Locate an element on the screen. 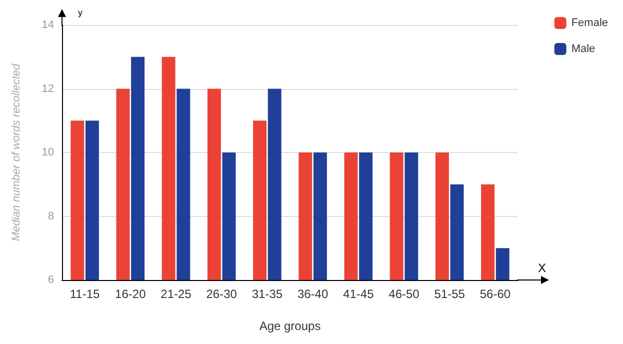 This screenshot has height=344, width=623. x-tick-label: 21-25 is located at coordinates (176, 294).